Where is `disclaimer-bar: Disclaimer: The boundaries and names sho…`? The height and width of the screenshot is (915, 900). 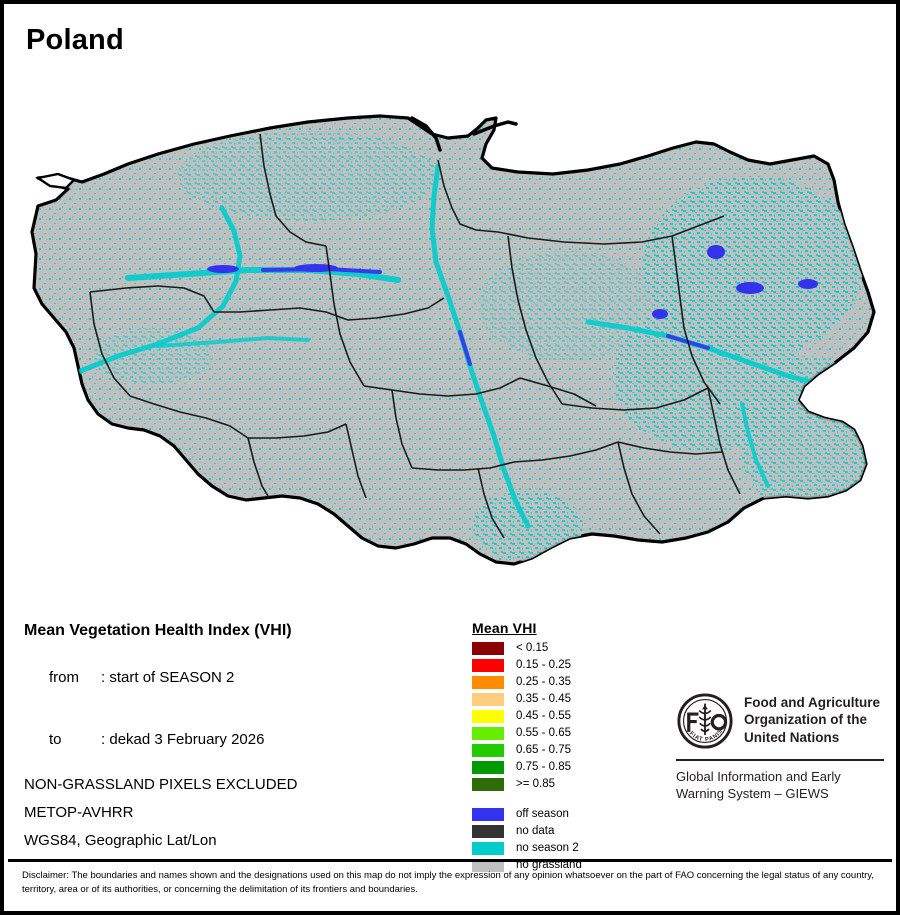 disclaimer-bar: Disclaimer: The boundaries and names sho… is located at coordinates (450, 883).